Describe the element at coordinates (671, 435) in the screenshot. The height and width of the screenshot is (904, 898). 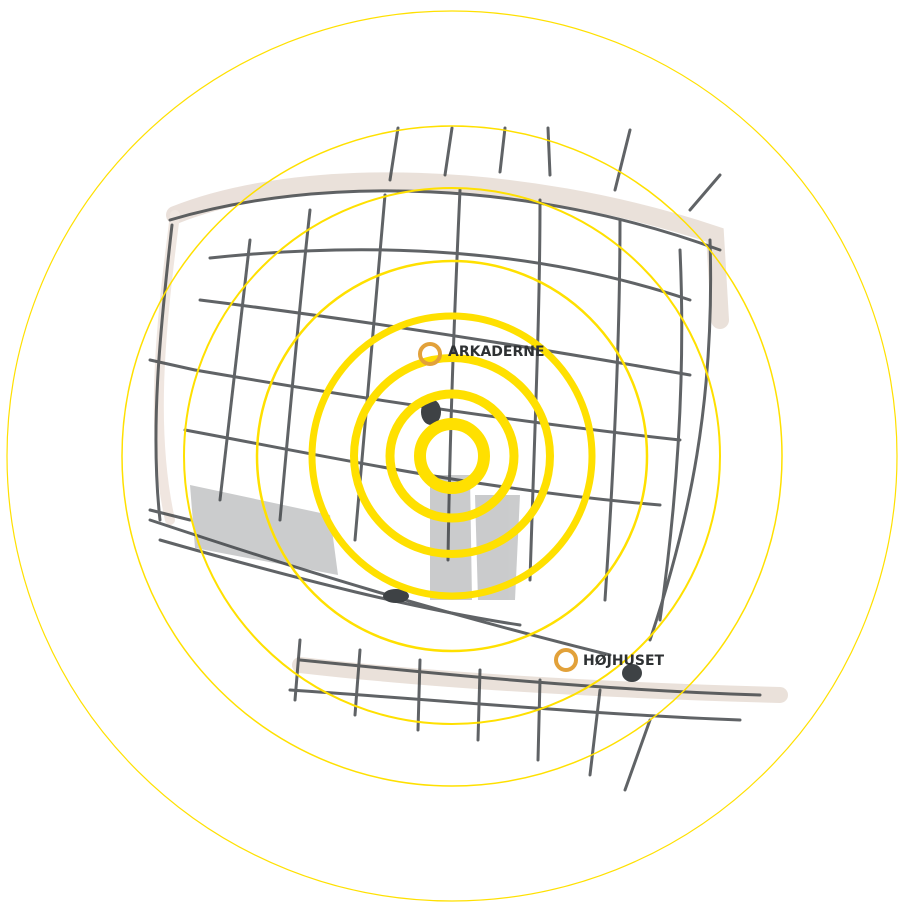
I see `line-v7` at that location.